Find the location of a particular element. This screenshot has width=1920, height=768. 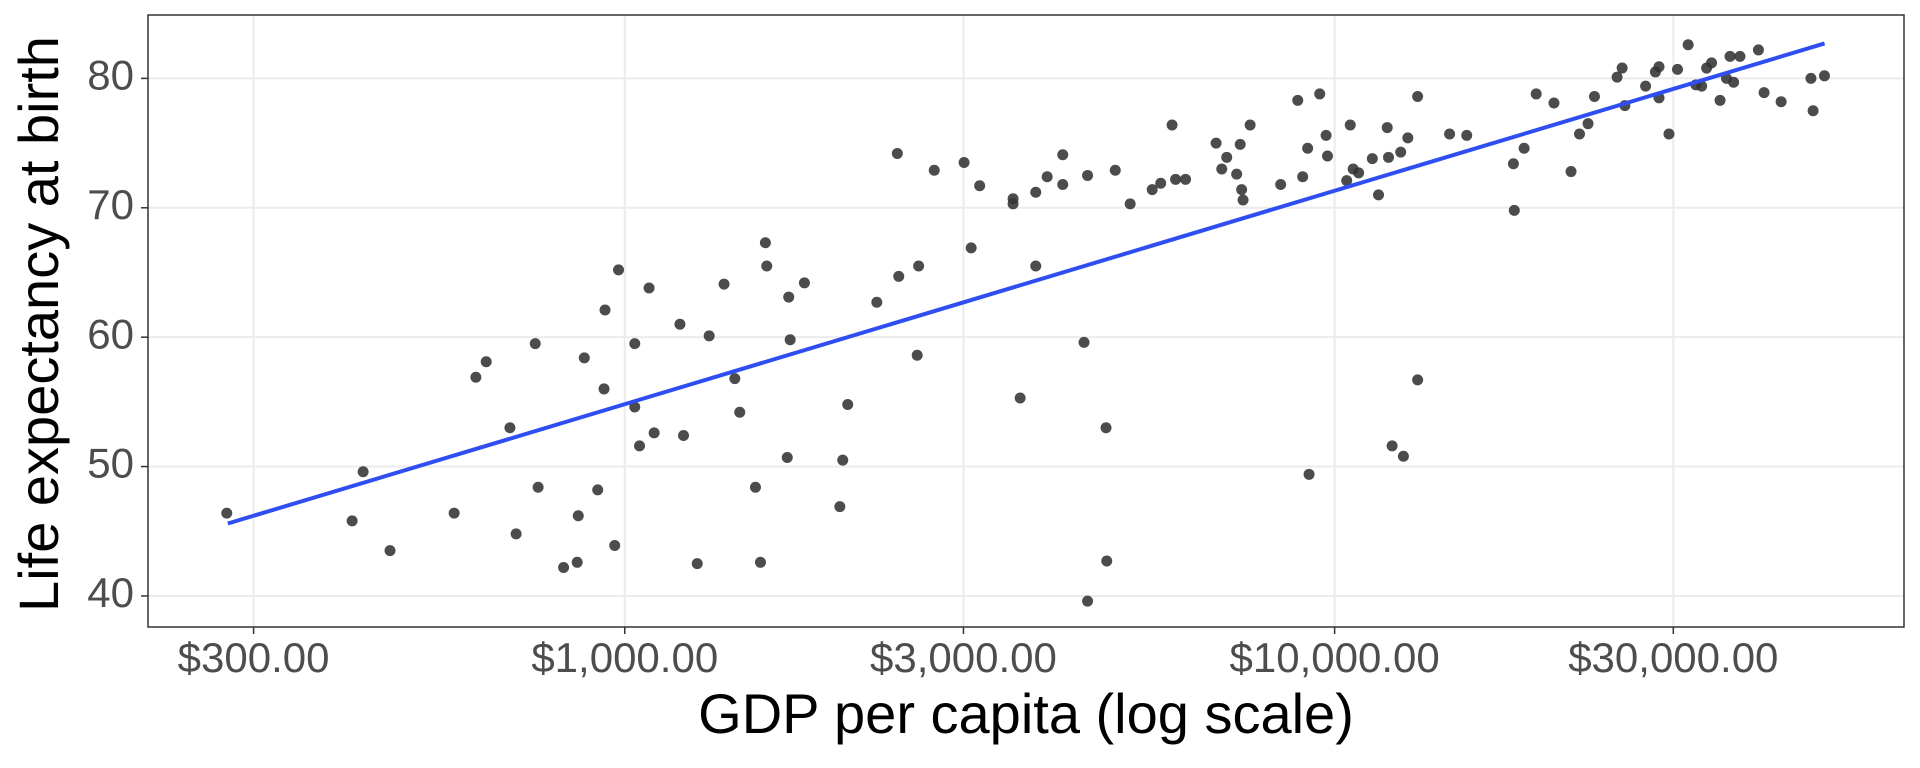

y-tick-label: 80 is located at coordinates (110, 74).